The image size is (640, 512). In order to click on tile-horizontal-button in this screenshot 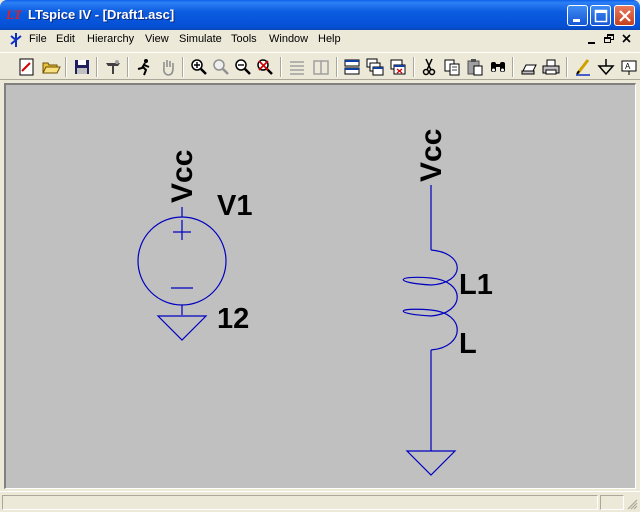, I will do `click(297, 67)`.